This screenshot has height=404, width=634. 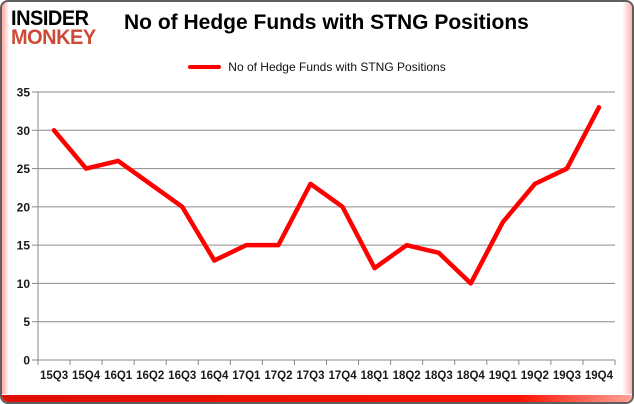 I want to click on x-axis-label: 19Q3, so click(x=567, y=376).